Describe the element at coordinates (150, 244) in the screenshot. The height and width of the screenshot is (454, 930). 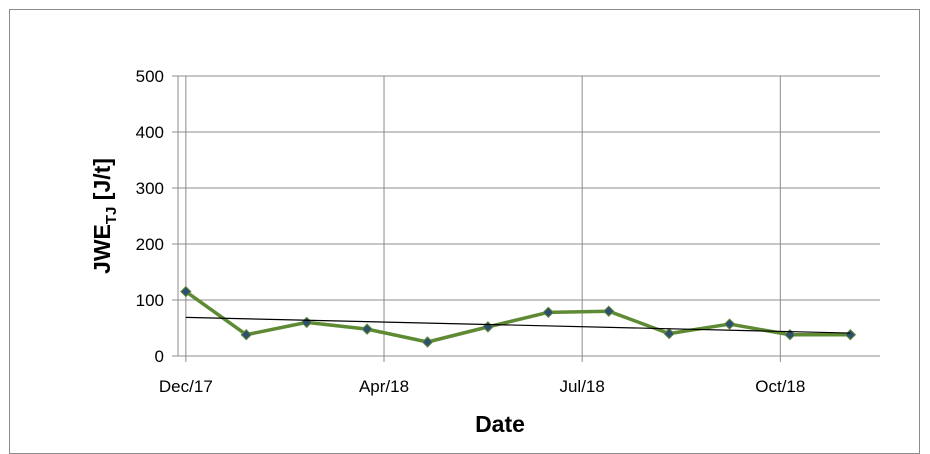
I see `y-tick-label: 200` at that location.